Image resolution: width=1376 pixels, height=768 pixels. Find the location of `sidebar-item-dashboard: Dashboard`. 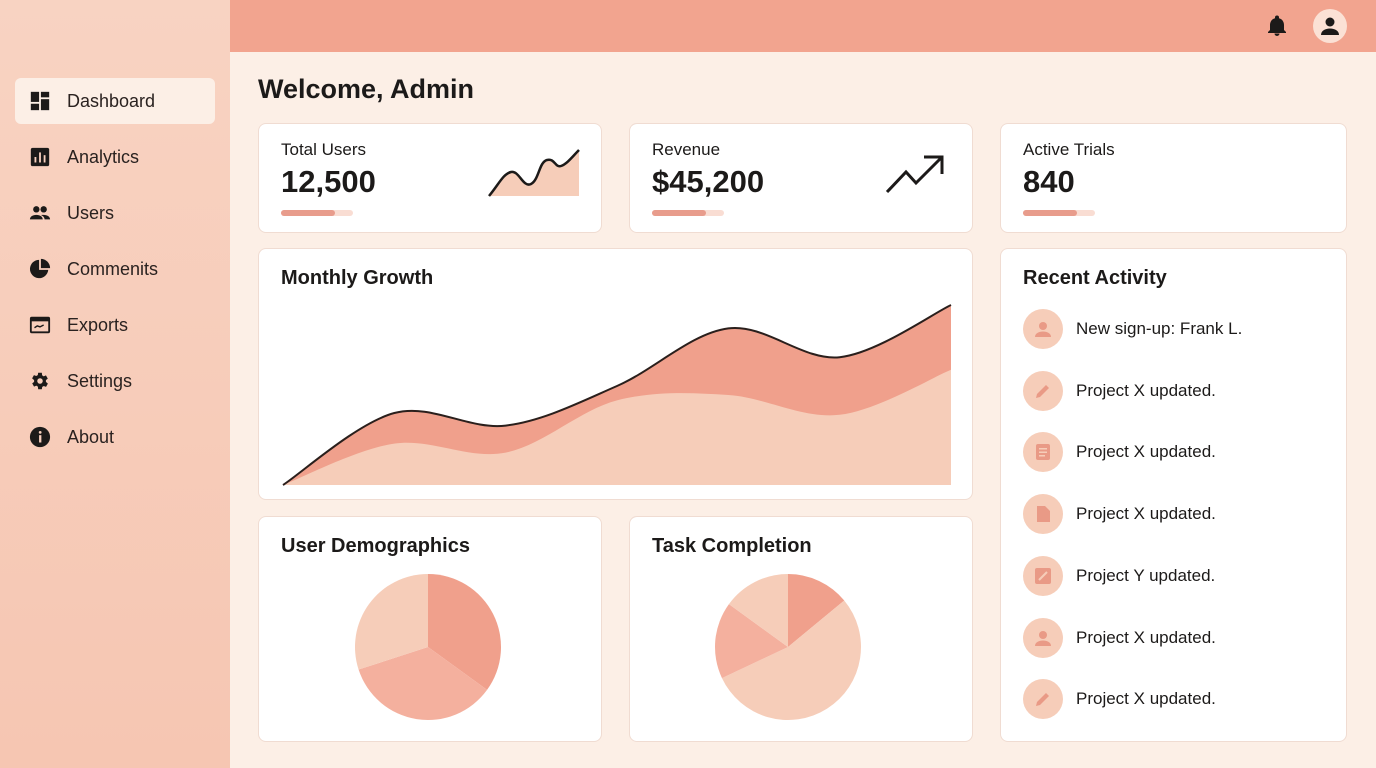

sidebar-item-dashboard: Dashboard is located at coordinates (115, 101).